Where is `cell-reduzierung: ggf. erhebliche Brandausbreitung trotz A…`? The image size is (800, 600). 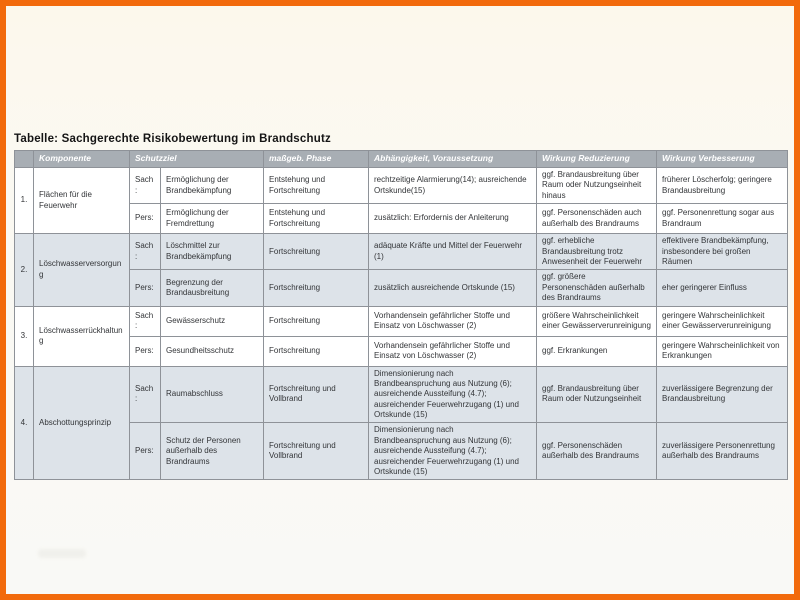
cell-reduzierung: ggf. erhebliche Brandausbreitung trotz A… is located at coordinates (596, 252).